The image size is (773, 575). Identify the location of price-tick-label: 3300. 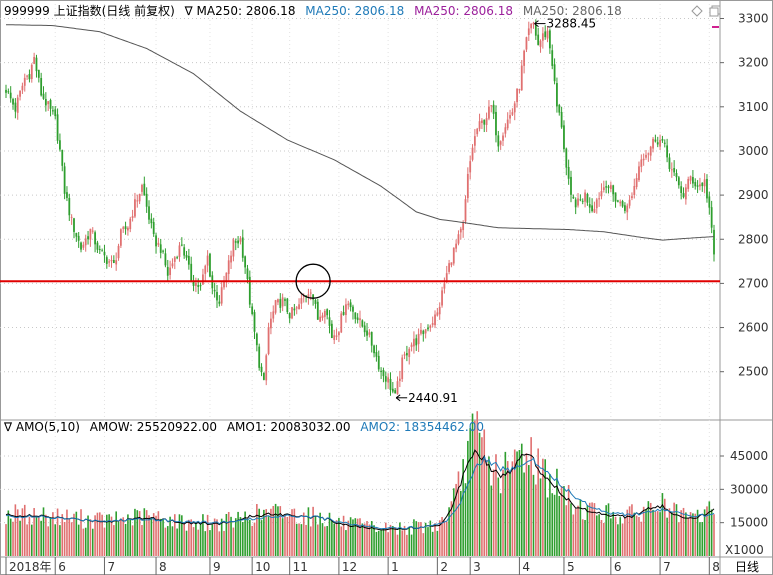
(753, 19).